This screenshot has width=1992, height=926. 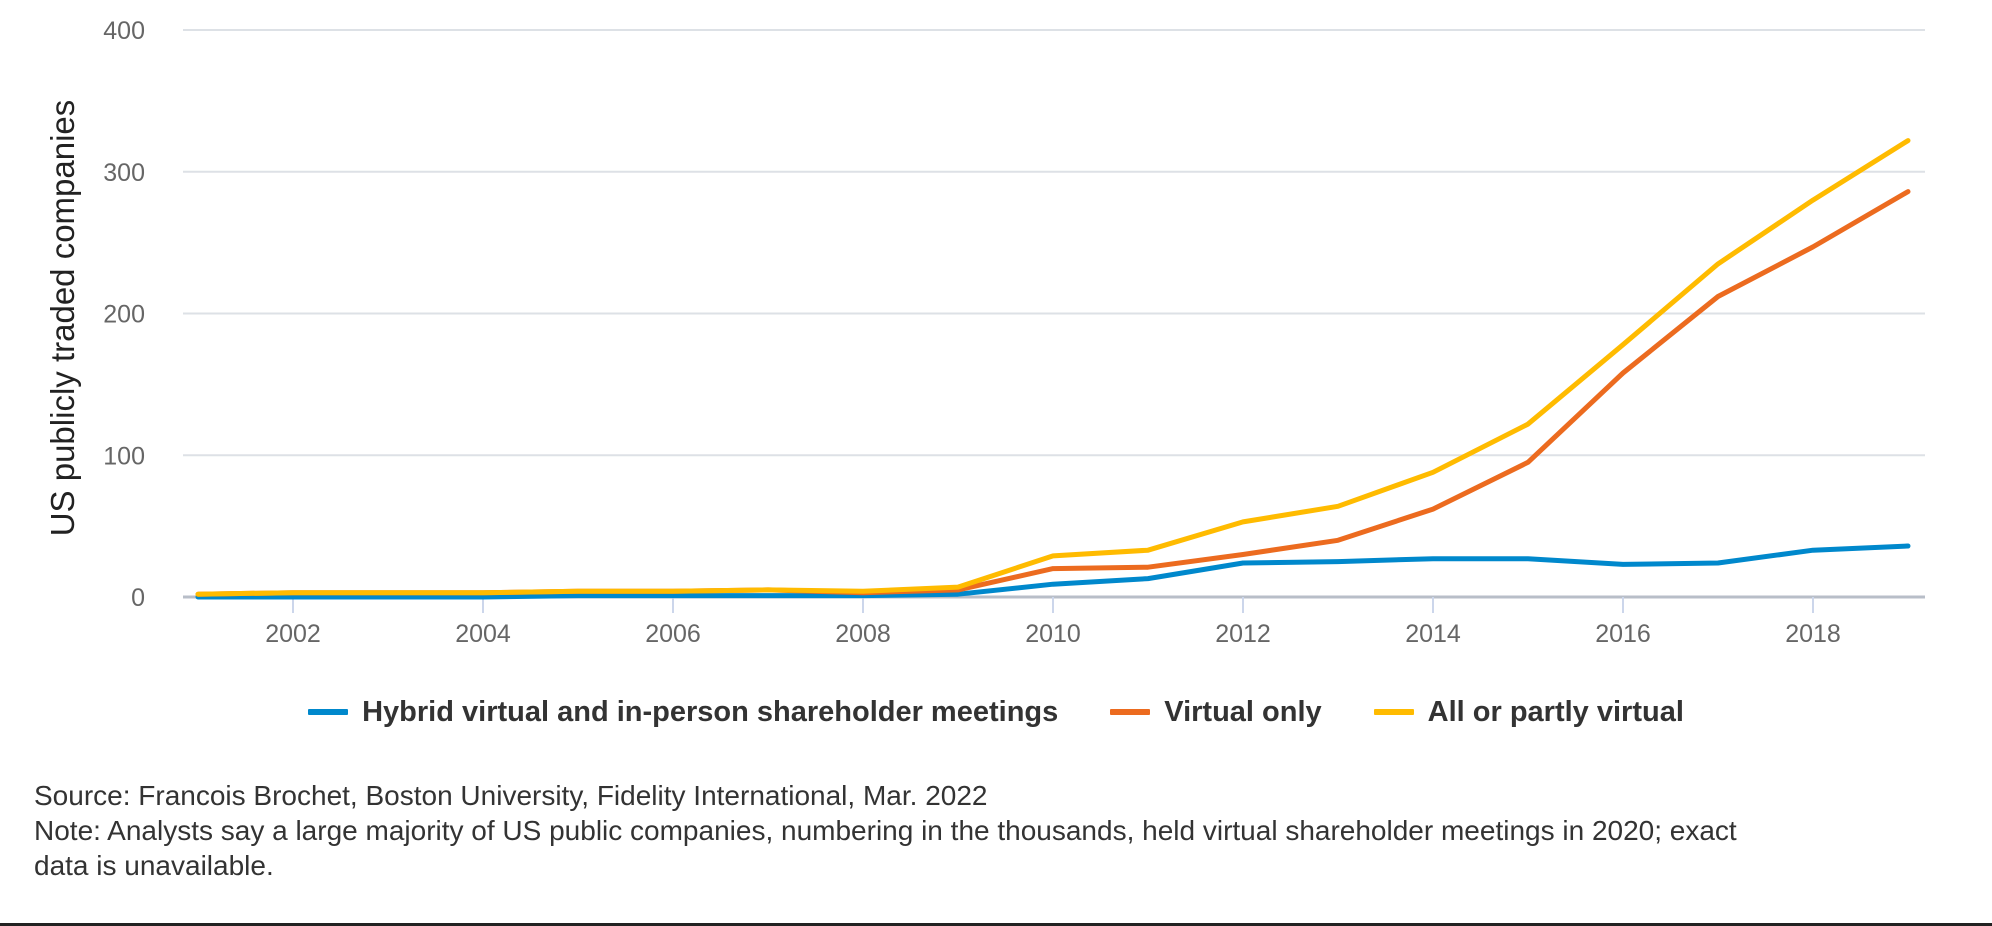 I want to click on x-tick-label: 2006, so click(x=673, y=634).